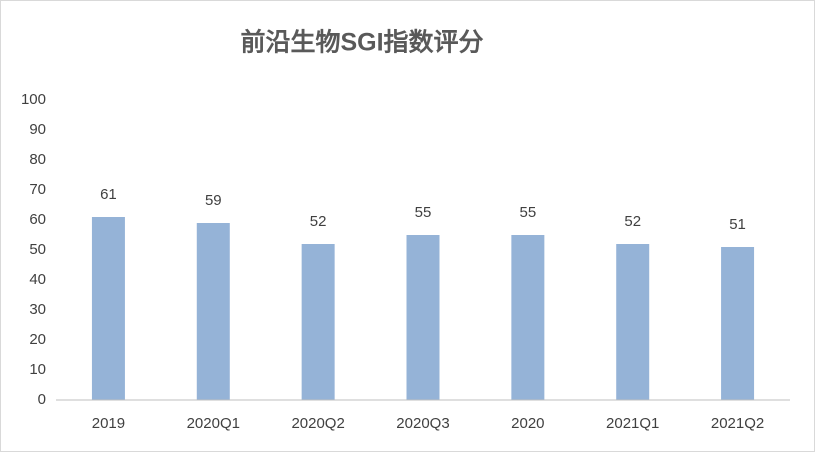 The image size is (815, 452). What do you see at coordinates (37, 219) in the screenshot?
I see `y-tick-label: 60` at bounding box center [37, 219].